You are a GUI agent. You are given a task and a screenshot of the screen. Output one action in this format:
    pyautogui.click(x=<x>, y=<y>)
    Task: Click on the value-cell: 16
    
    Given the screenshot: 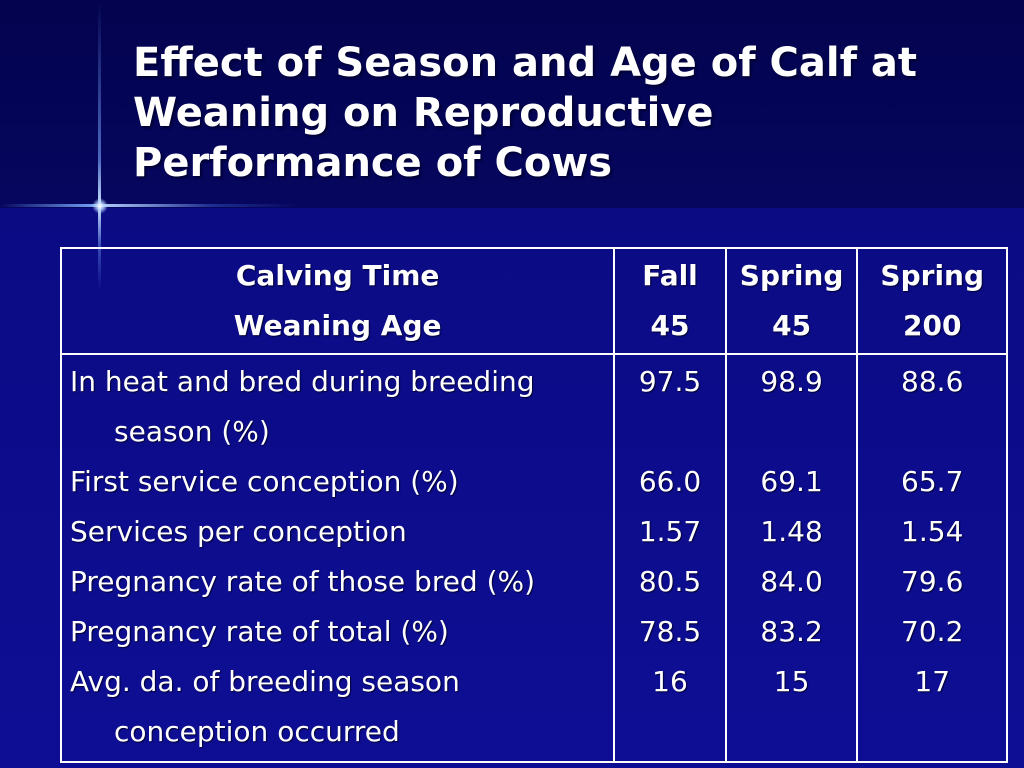 What is the action you would take?
    pyautogui.click(x=670, y=681)
    